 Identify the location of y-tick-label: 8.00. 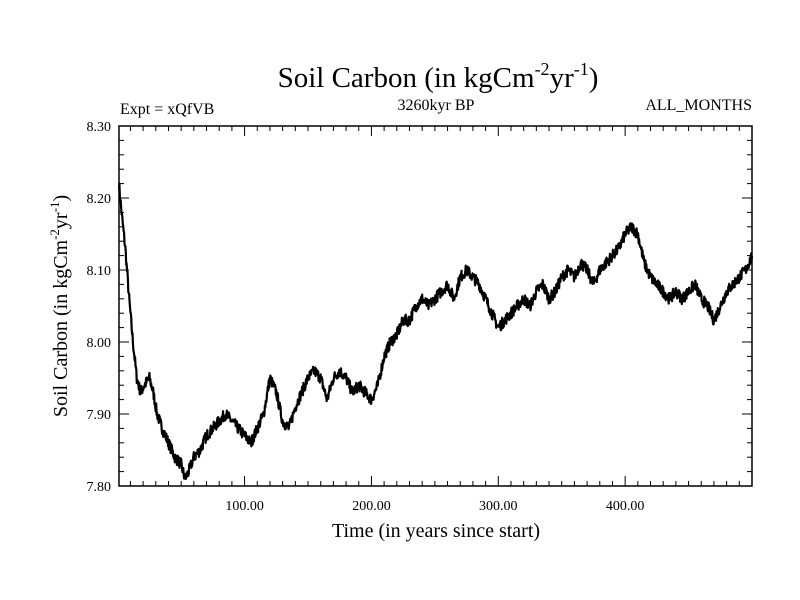
(99, 343).